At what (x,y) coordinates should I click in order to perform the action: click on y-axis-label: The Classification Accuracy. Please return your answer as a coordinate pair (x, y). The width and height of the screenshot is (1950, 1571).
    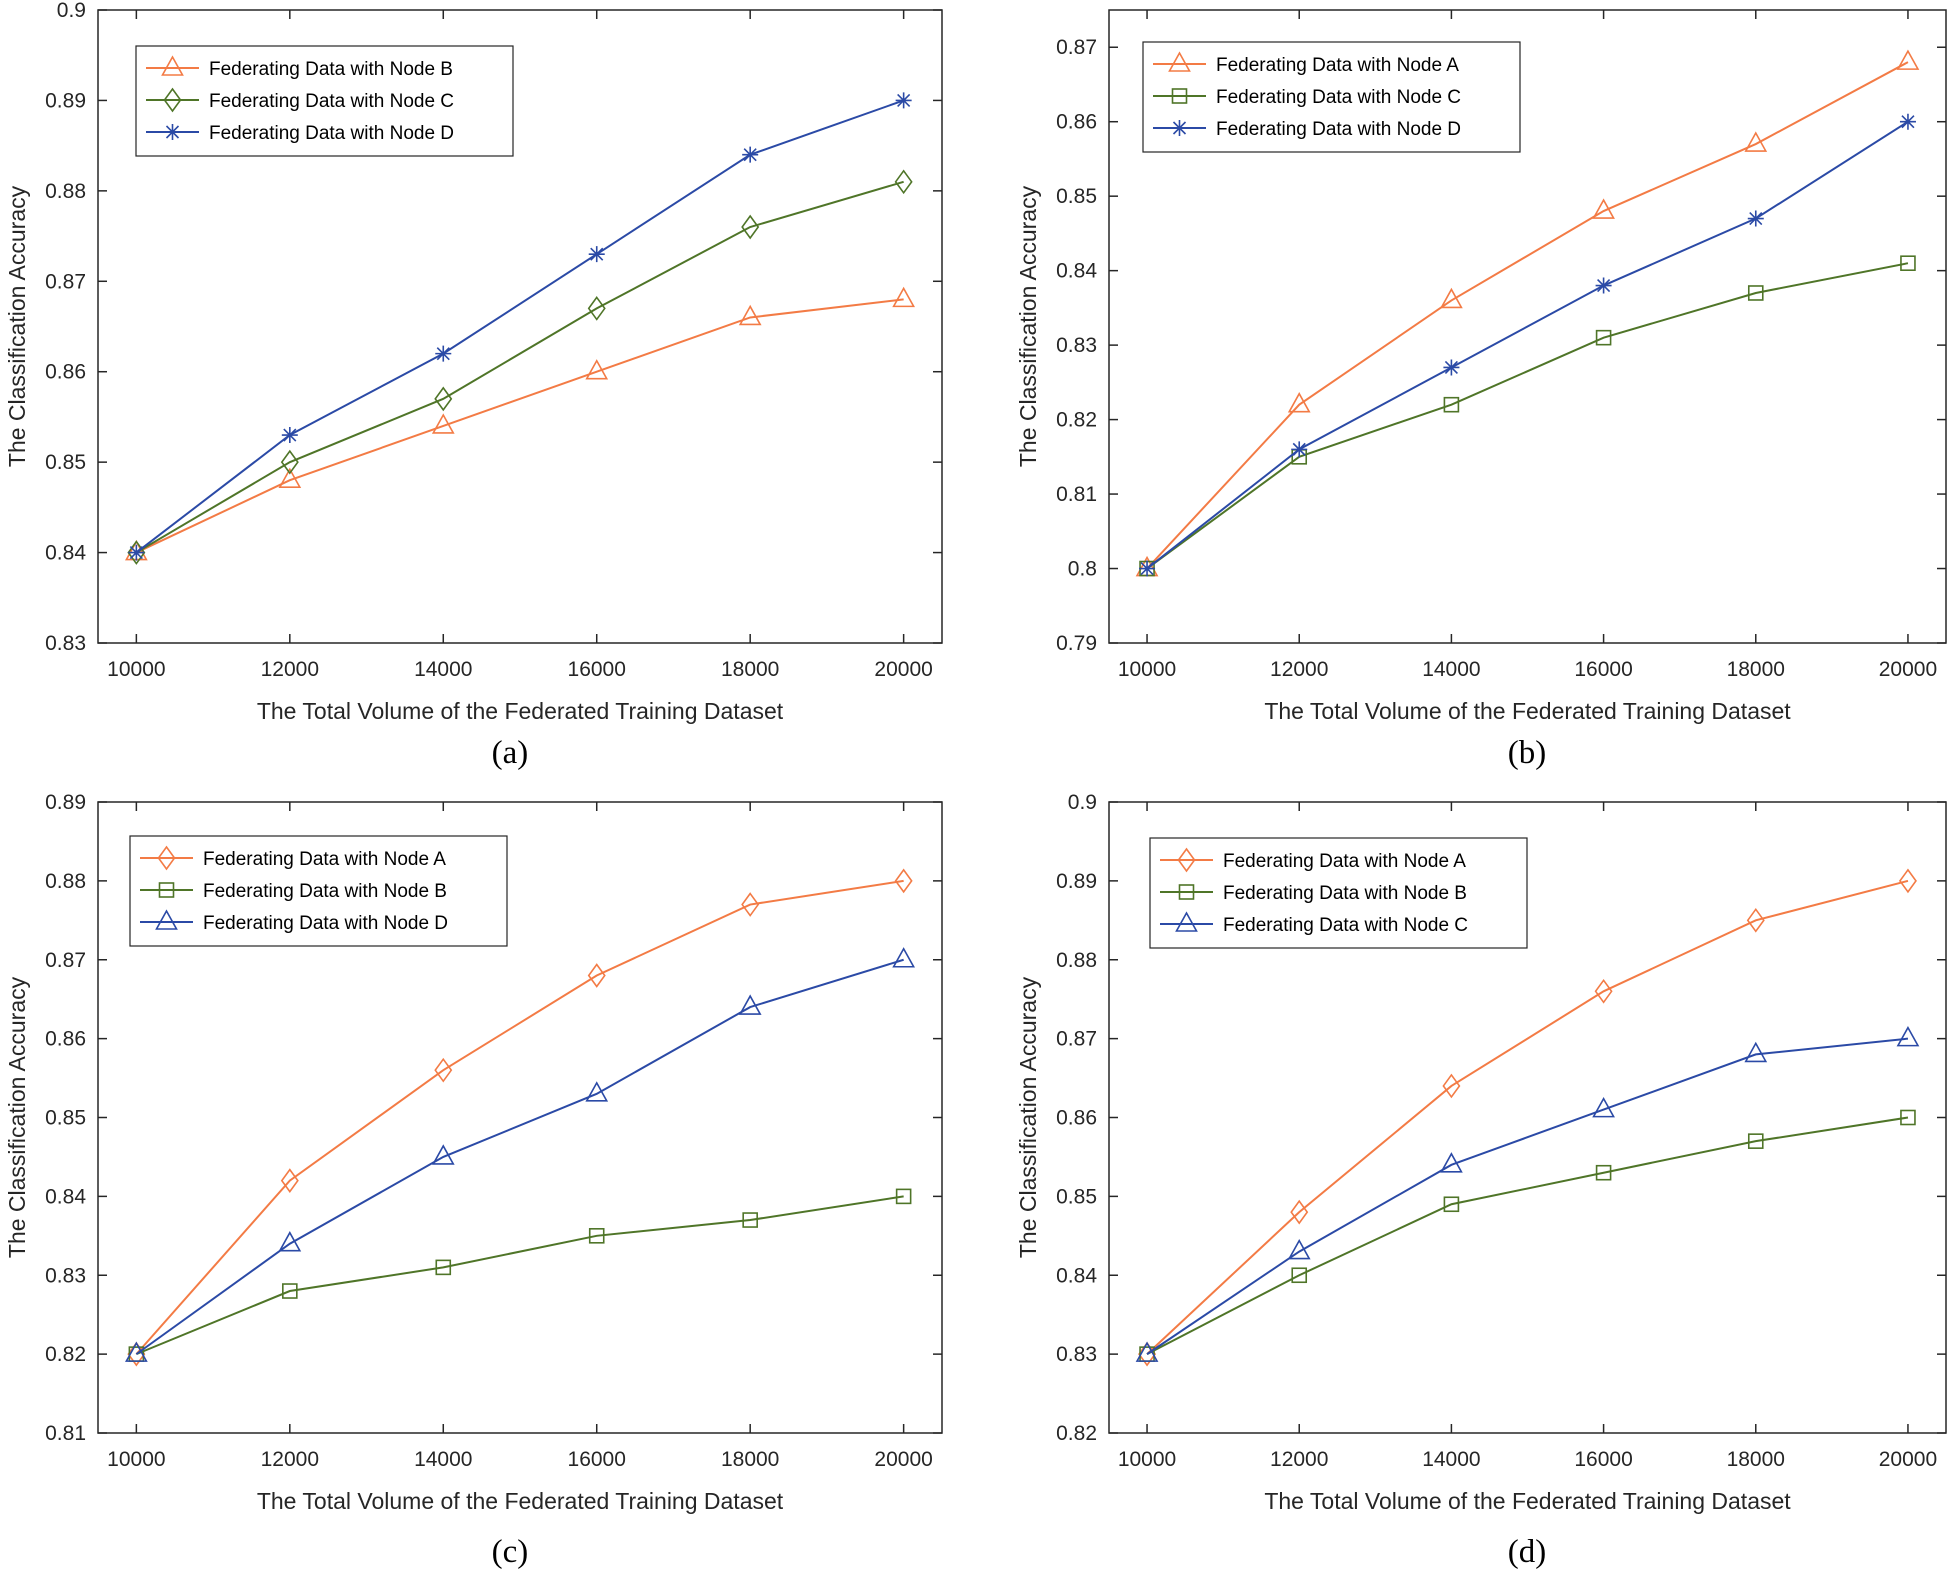
    Looking at the image, I should click on (17, 326).